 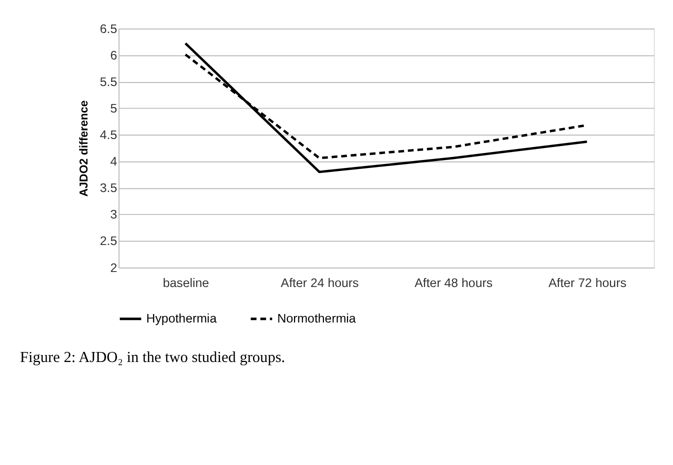 What do you see at coordinates (153, 357) in the screenshot?
I see `caption: Figure 2: AJDO₂ in the two studied groups.` at bounding box center [153, 357].